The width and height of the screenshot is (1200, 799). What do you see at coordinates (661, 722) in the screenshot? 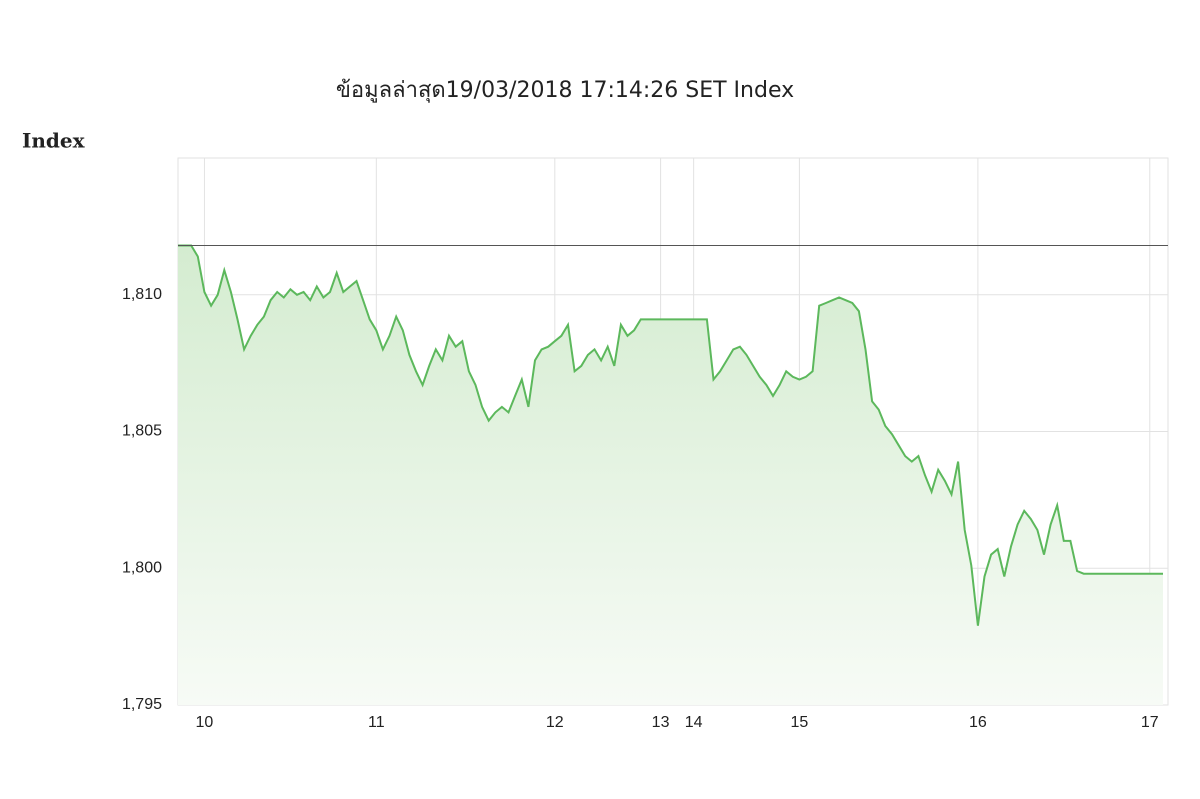
I see `x-tick-label: 13` at bounding box center [661, 722].